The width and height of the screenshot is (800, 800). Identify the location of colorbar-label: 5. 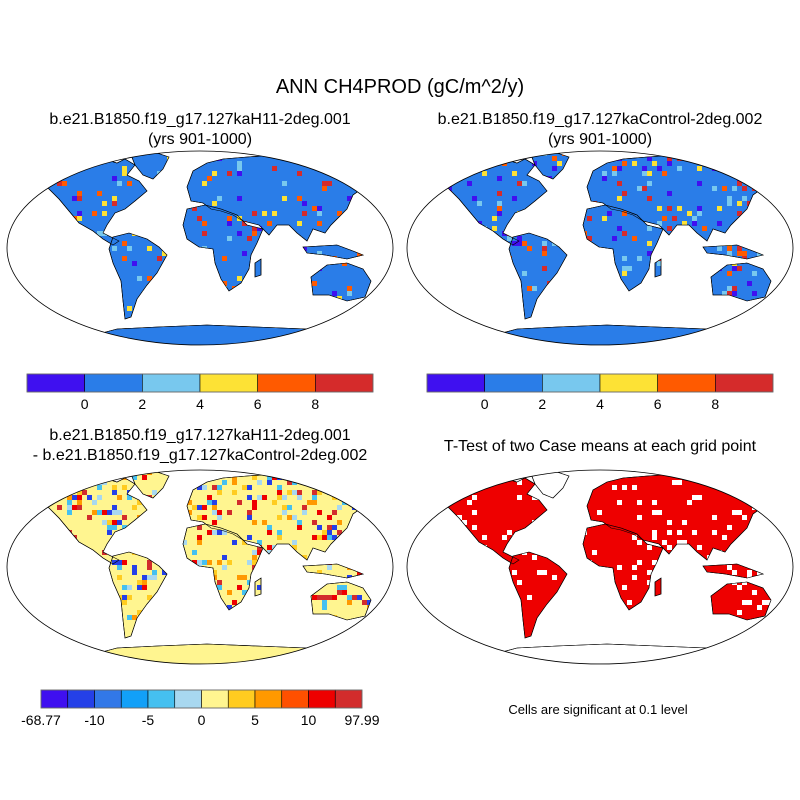
(255, 720).